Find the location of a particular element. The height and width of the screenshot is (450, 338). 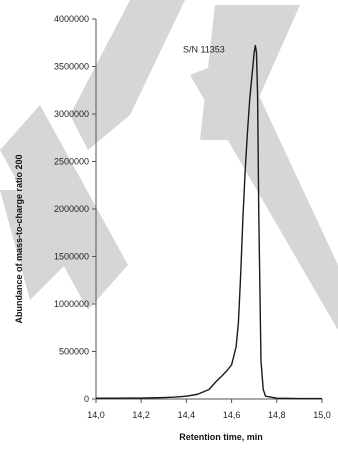

y-tick-label: 2500000 is located at coordinates (71, 162).